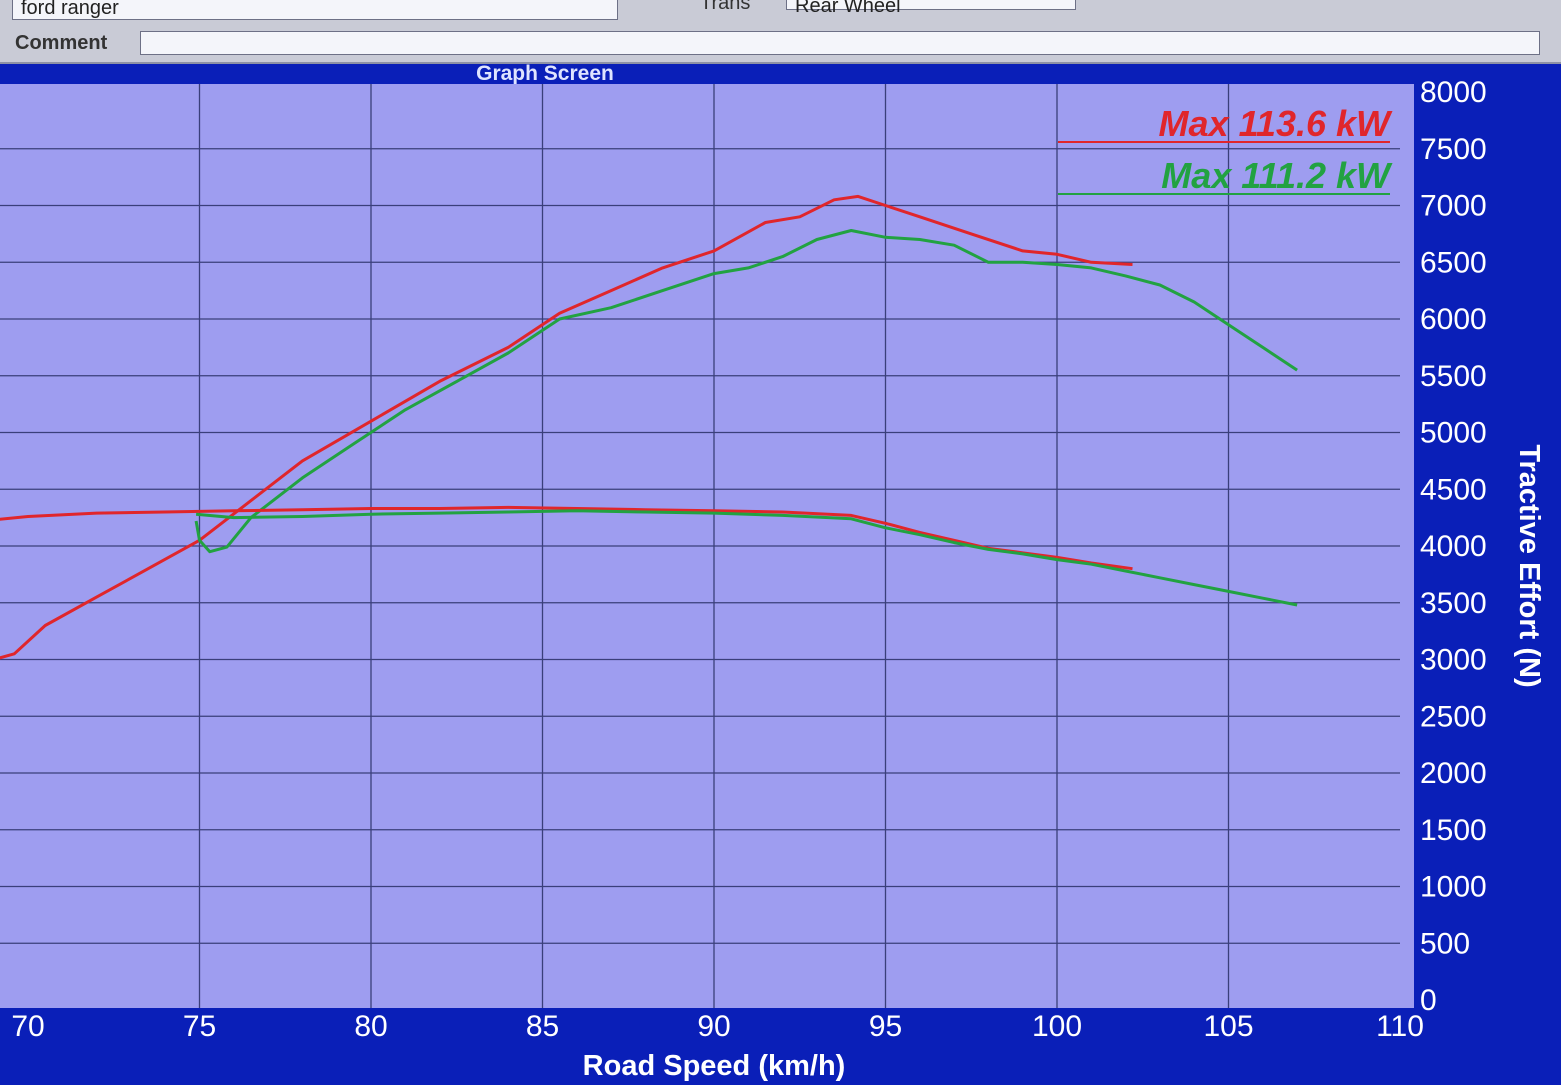 The image size is (1561, 1085). I want to click on y-tick-label: 3000, so click(1453, 660).